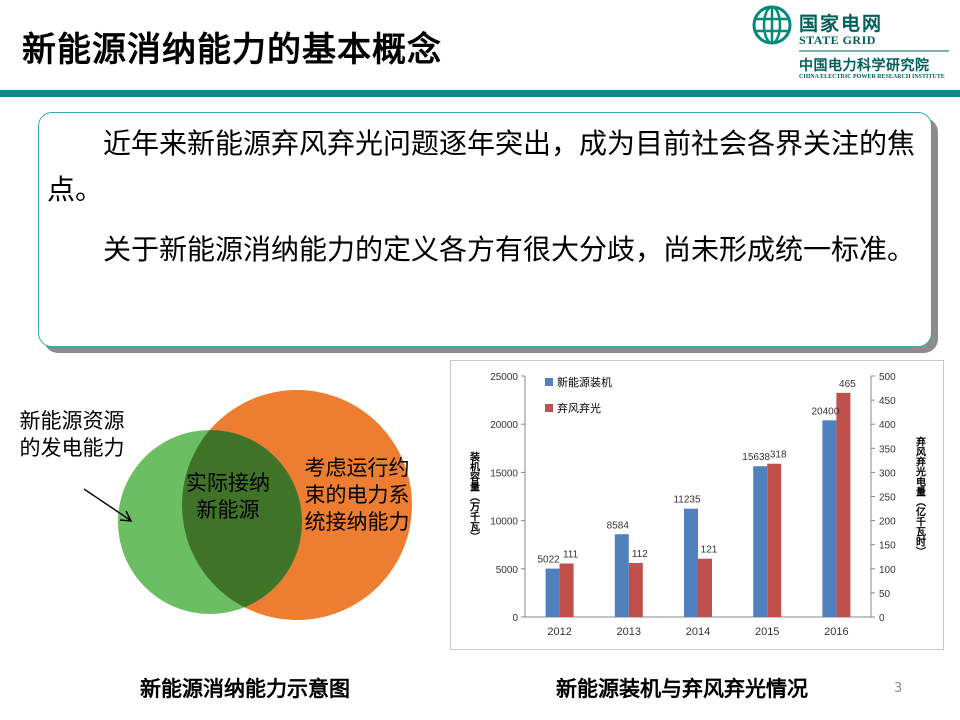 This screenshot has height=720, width=960. What do you see at coordinates (126, 516) in the screenshot?
I see `arrowhead-icon` at bounding box center [126, 516].